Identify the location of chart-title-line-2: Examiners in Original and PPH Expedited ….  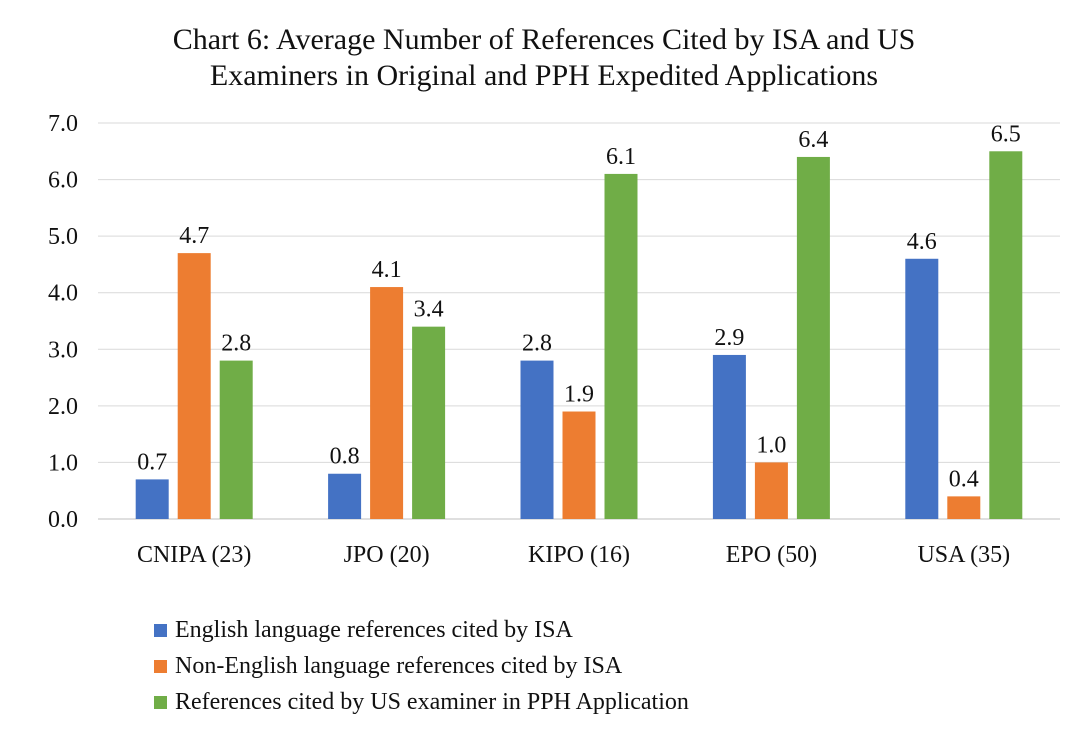
(544, 75).